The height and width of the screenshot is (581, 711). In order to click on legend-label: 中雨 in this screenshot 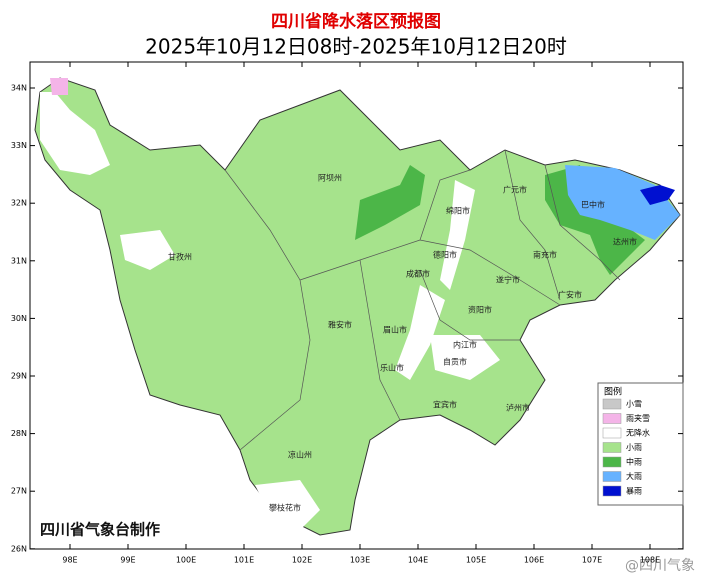, I will do `click(634, 462)`.